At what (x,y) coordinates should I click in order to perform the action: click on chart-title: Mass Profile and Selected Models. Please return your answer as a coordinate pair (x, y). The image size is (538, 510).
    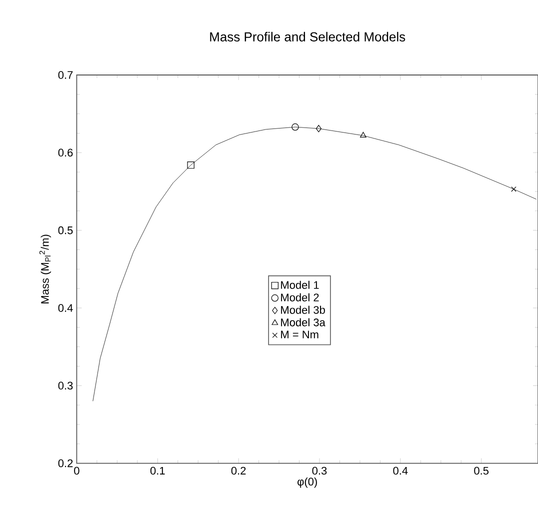
    Looking at the image, I should click on (308, 37).